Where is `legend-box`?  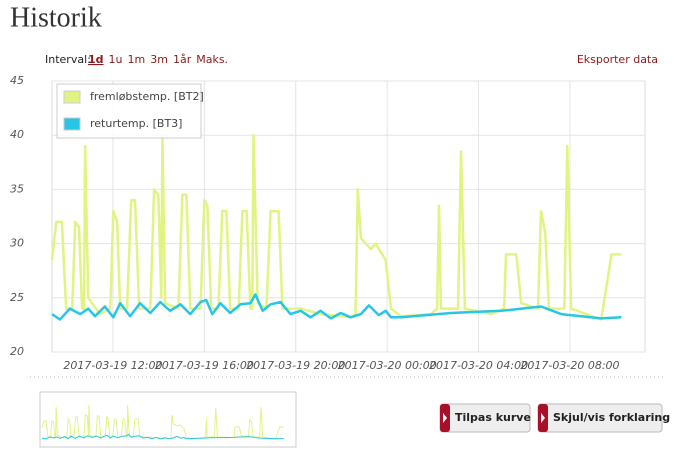 legend-box is located at coordinates (129, 111).